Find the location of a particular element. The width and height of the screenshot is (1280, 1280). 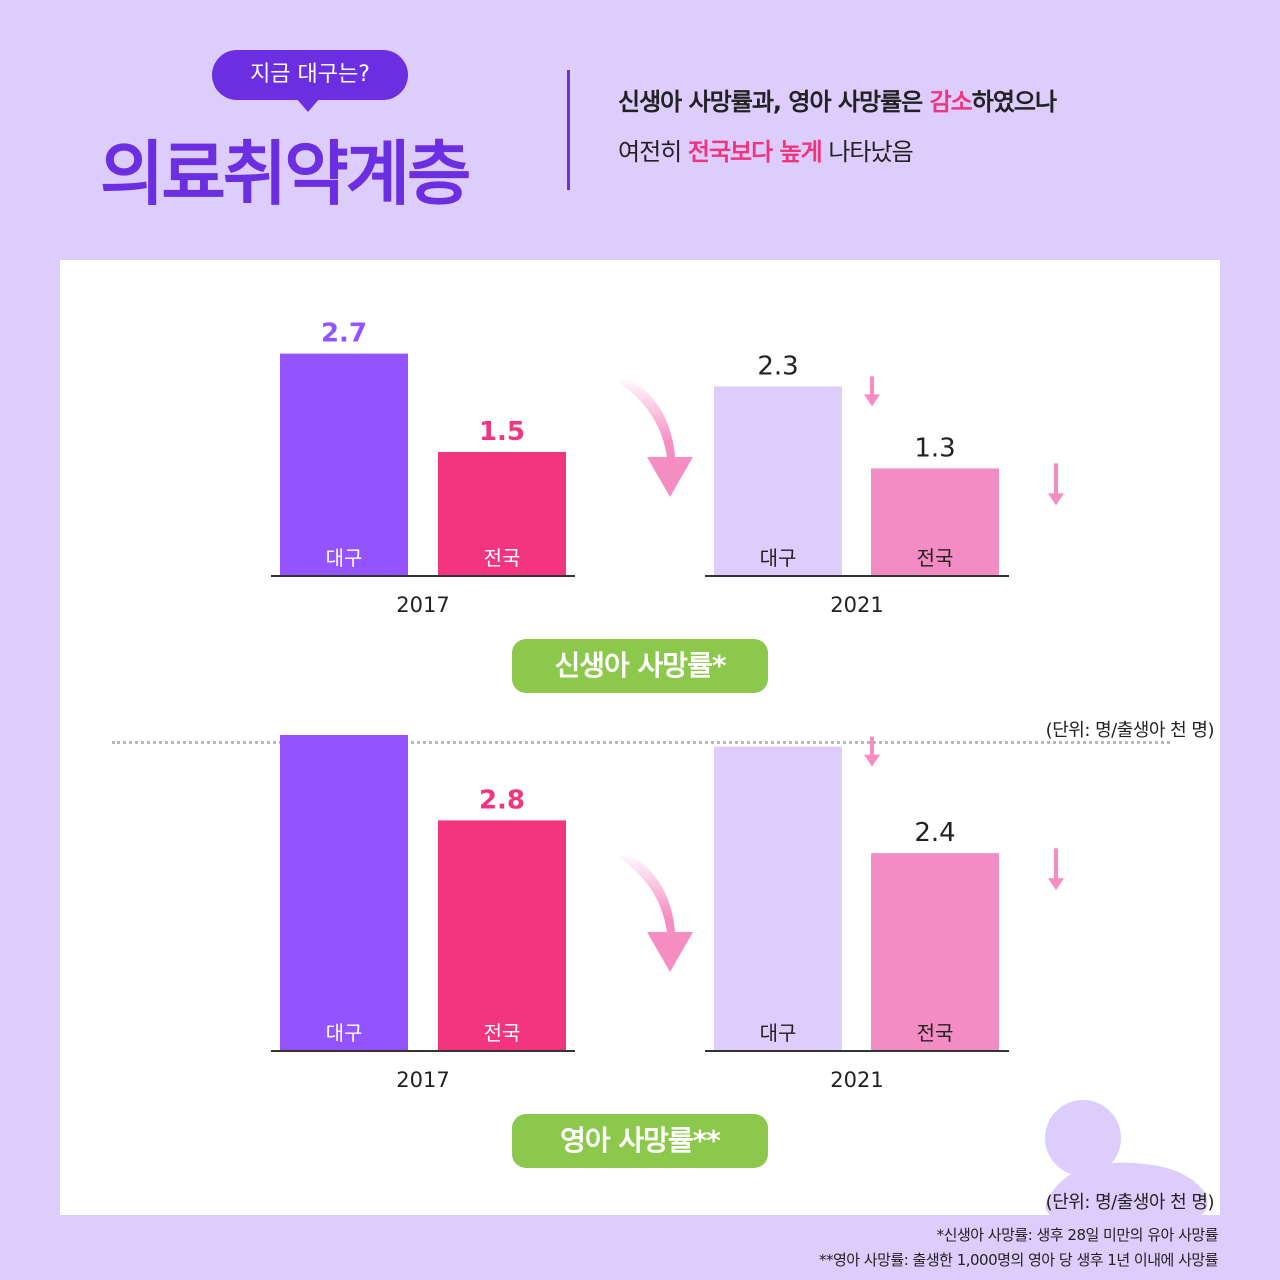

headline-2b: 전국보다 높게 is located at coordinates (755, 152).